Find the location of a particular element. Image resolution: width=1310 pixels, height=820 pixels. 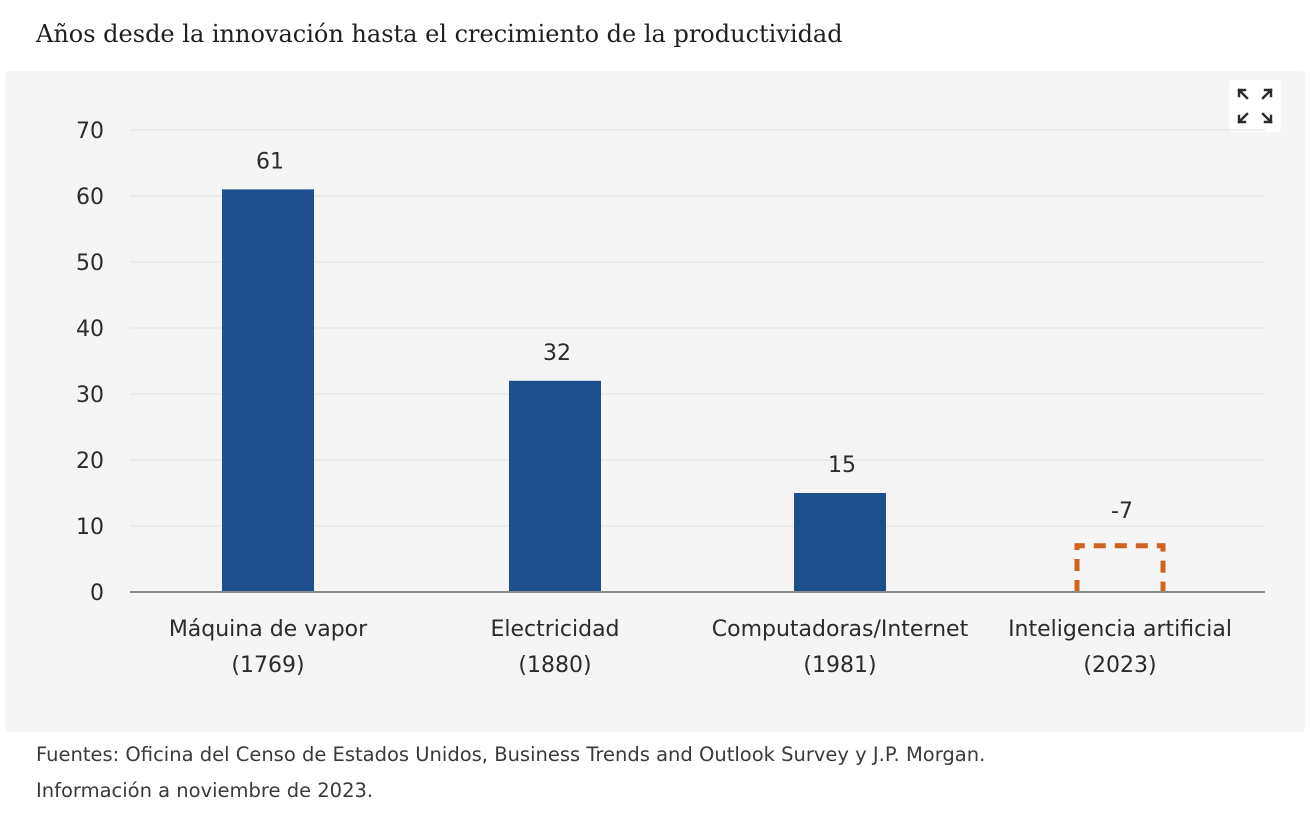

expand-button is located at coordinates (1255, 106).